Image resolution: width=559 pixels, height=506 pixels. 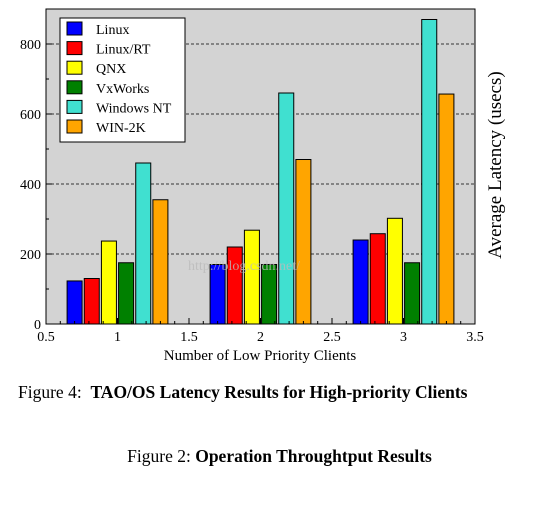 I want to click on legend-label: Linux, so click(x=112, y=30).